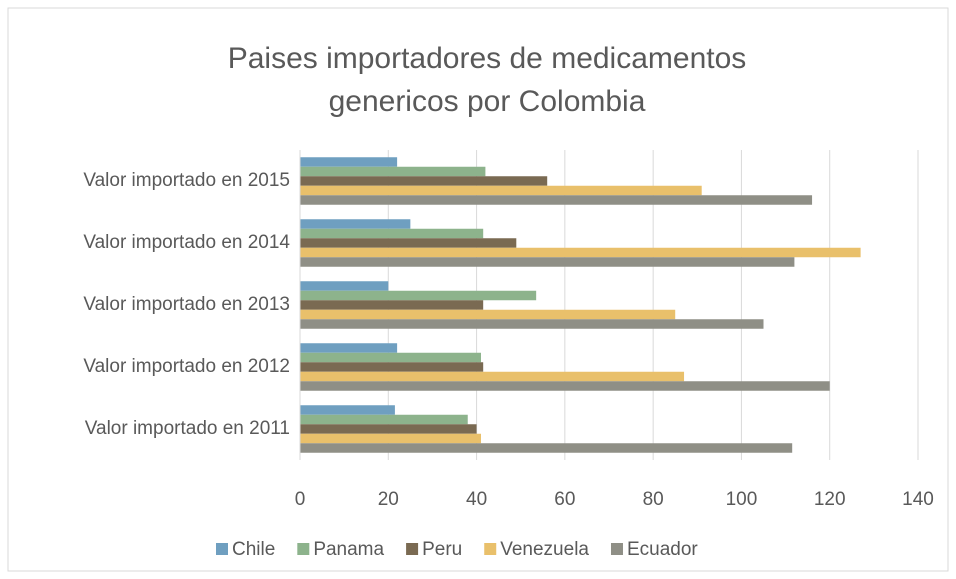 The image size is (956, 579). I want to click on legend-label: Ecuador, so click(662, 549).